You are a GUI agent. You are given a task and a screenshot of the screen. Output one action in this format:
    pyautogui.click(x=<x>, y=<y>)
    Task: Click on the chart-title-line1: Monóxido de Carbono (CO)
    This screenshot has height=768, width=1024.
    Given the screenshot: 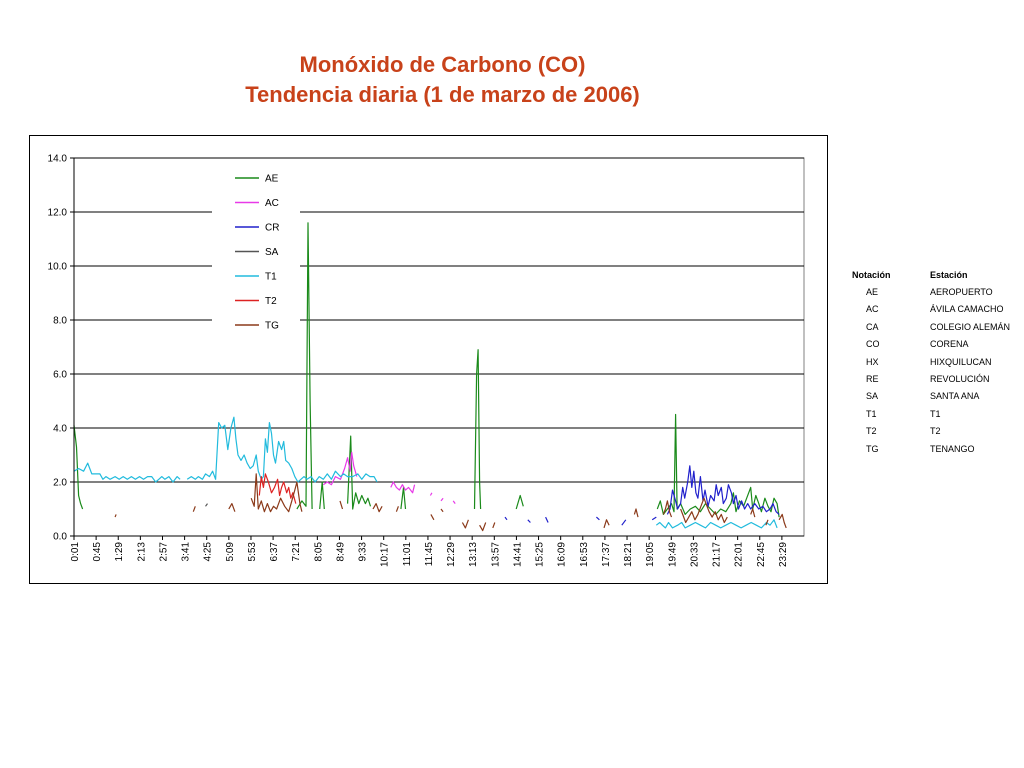 What is the action you would take?
    pyautogui.click(x=442, y=64)
    